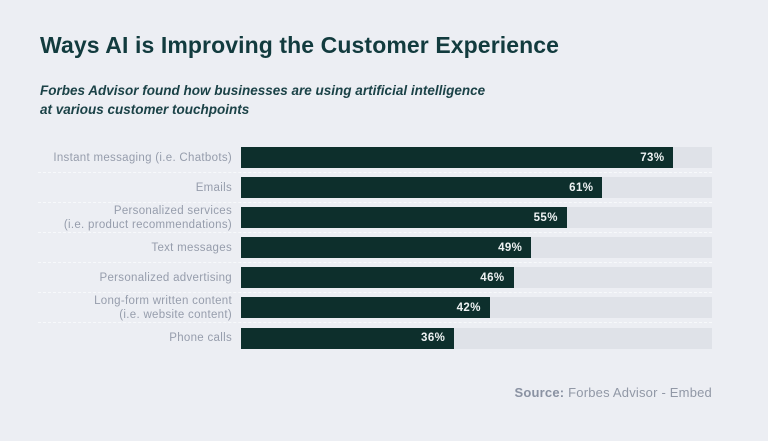 The image size is (768, 441). What do you see at coordinates (386, 247) in the screenshot?
I see `bar-fill: 49%` at bounding box center [386, 247].